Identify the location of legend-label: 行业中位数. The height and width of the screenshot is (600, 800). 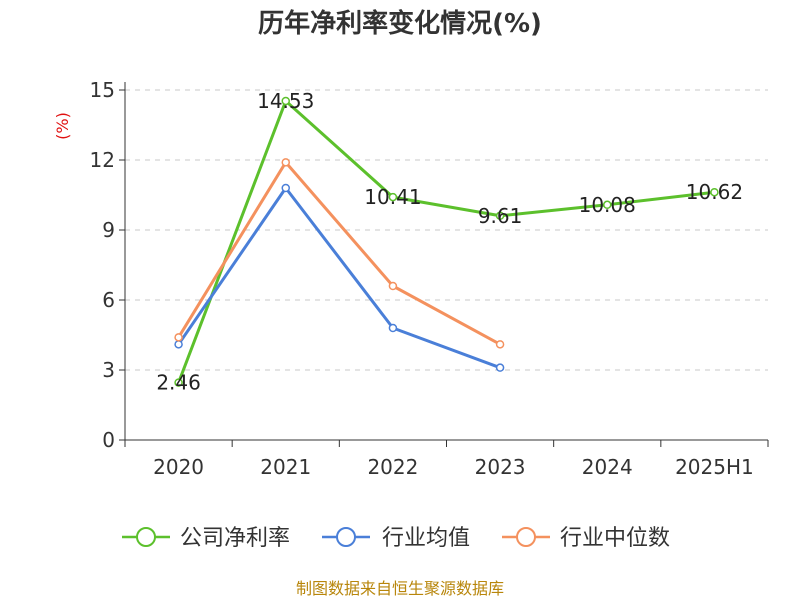
(615, 538).